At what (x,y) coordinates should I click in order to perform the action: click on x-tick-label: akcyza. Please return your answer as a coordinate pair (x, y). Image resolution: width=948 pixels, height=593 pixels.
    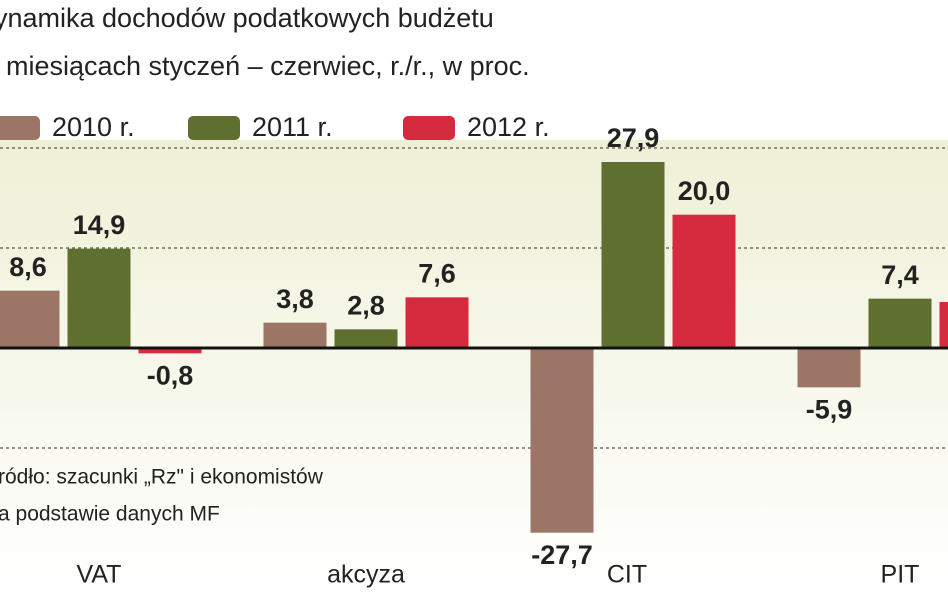
    Looking at the image, I should click on (366, 575).